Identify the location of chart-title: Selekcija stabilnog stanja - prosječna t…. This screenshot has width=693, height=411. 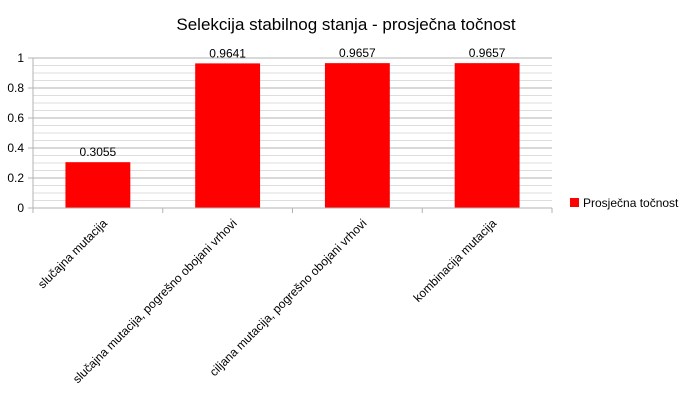
(346, 24).